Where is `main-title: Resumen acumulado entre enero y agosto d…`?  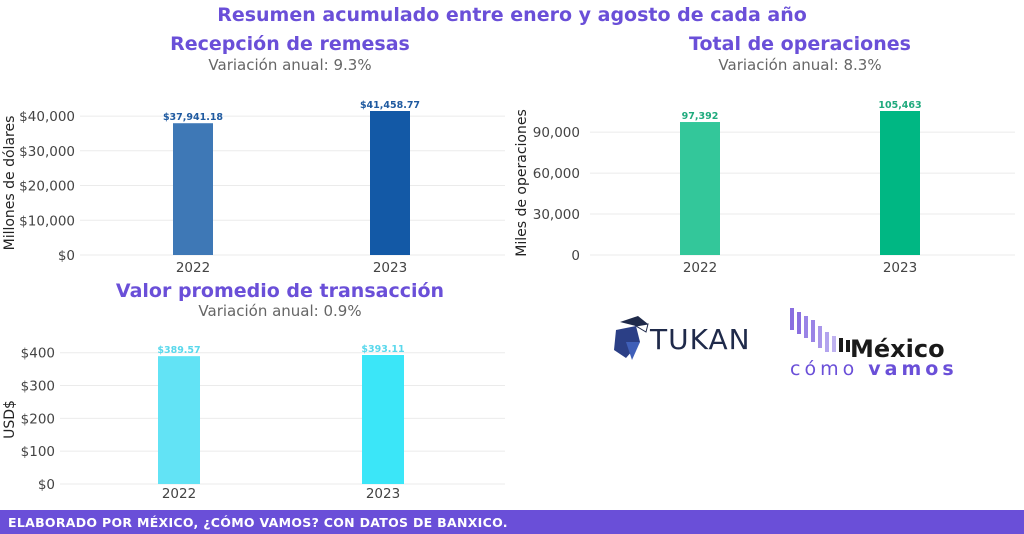
main-title: Resumen acumulado entre enero y agosto d… is located at coordinates (512, 15).